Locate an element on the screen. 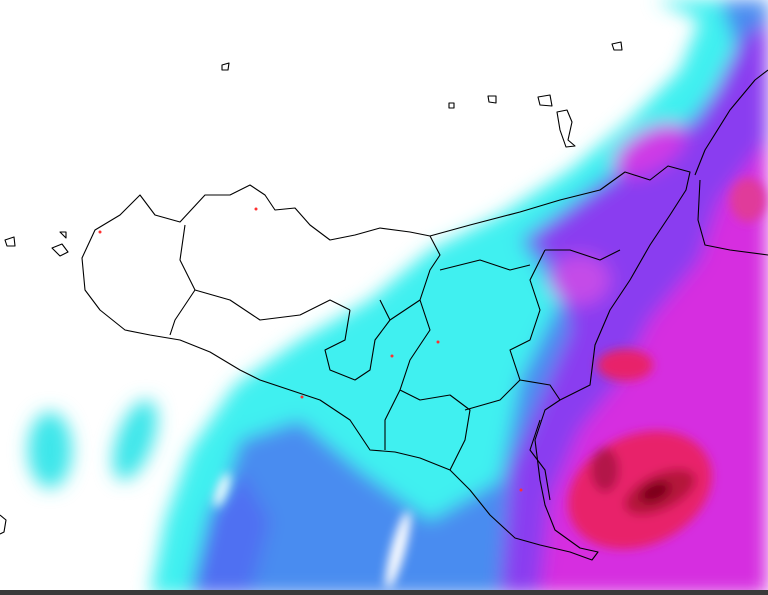 Image resolution: width=768 pixels, height=595 pixels. calabria-coast is located at coordinates (731, 162).